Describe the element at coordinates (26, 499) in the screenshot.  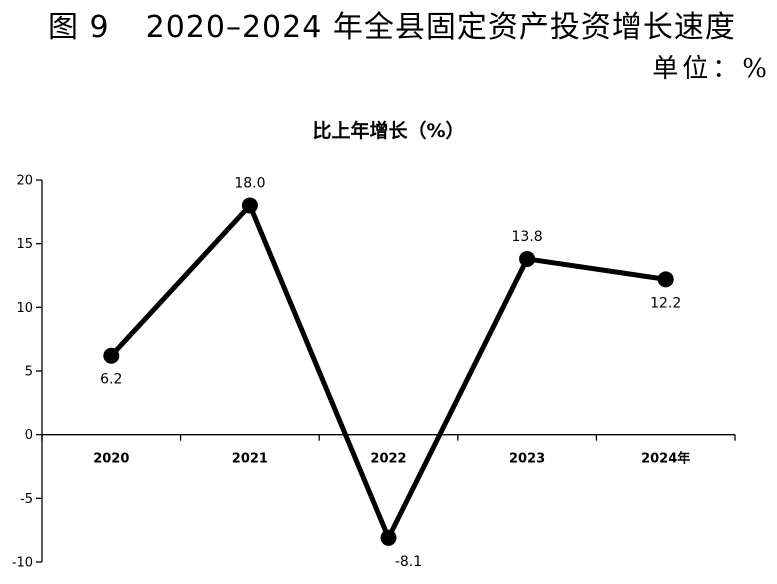
I see `y-tick-label: -5` at that location.